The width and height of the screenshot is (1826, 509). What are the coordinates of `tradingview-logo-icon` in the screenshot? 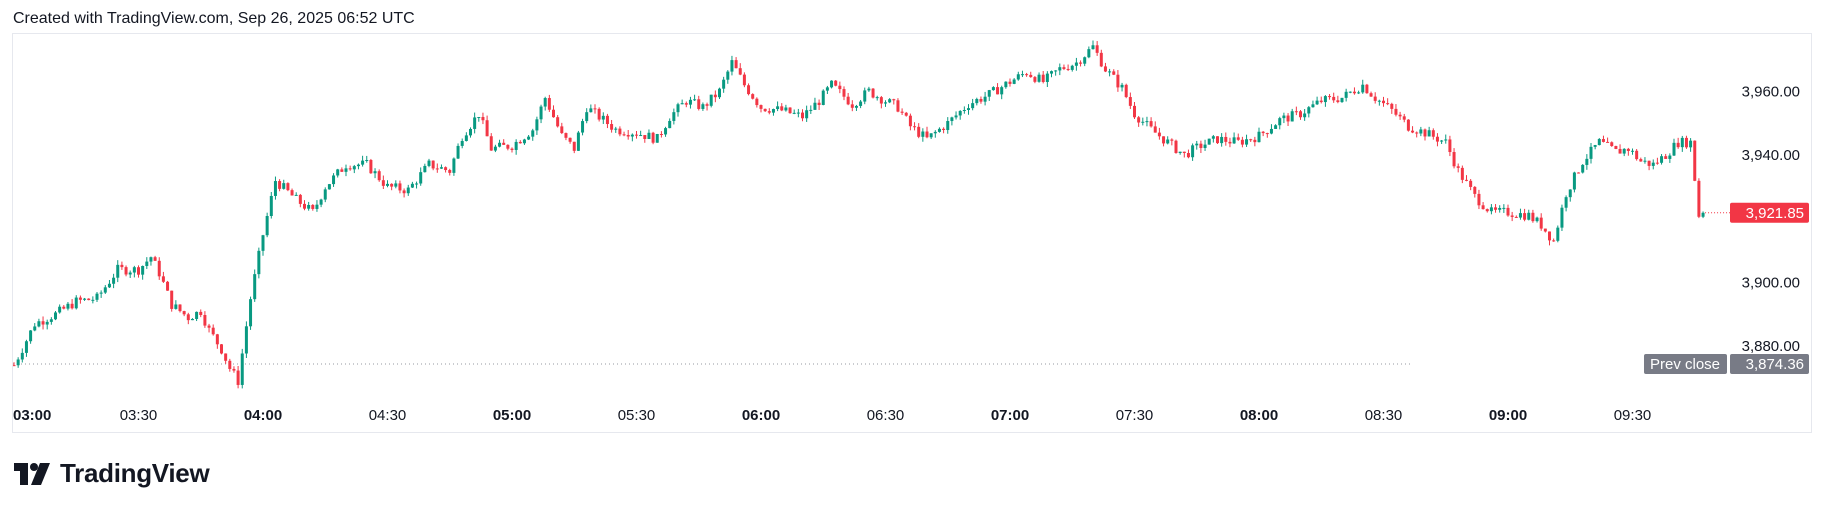 It's located at (32, 473).